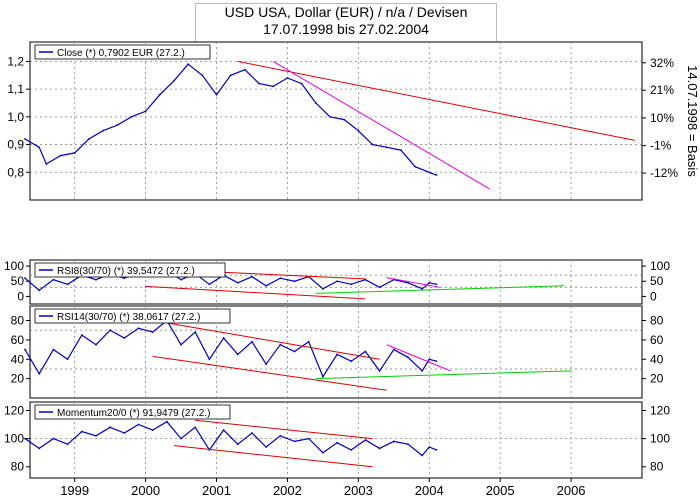 The image size is (700, 500). I want to click on legend-label-0: Close (*) 0,7902 EUR (27.2.), so click(121, 53).